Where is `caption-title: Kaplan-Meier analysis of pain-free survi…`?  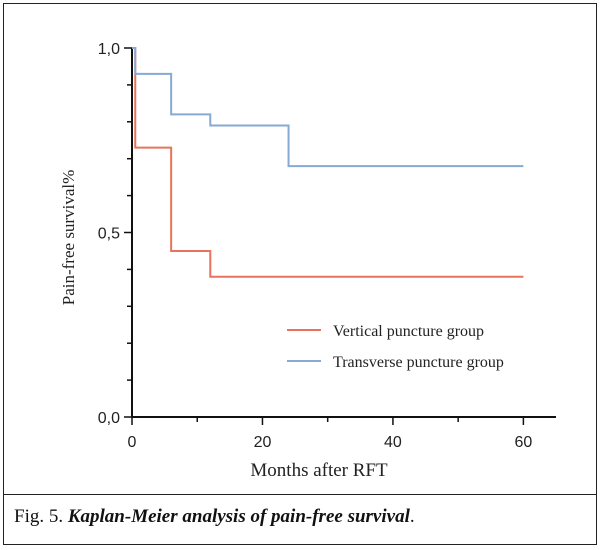
caption-title: Kaplan-Meier analysis of pain-free survi… is located at coordinates (238, 516).